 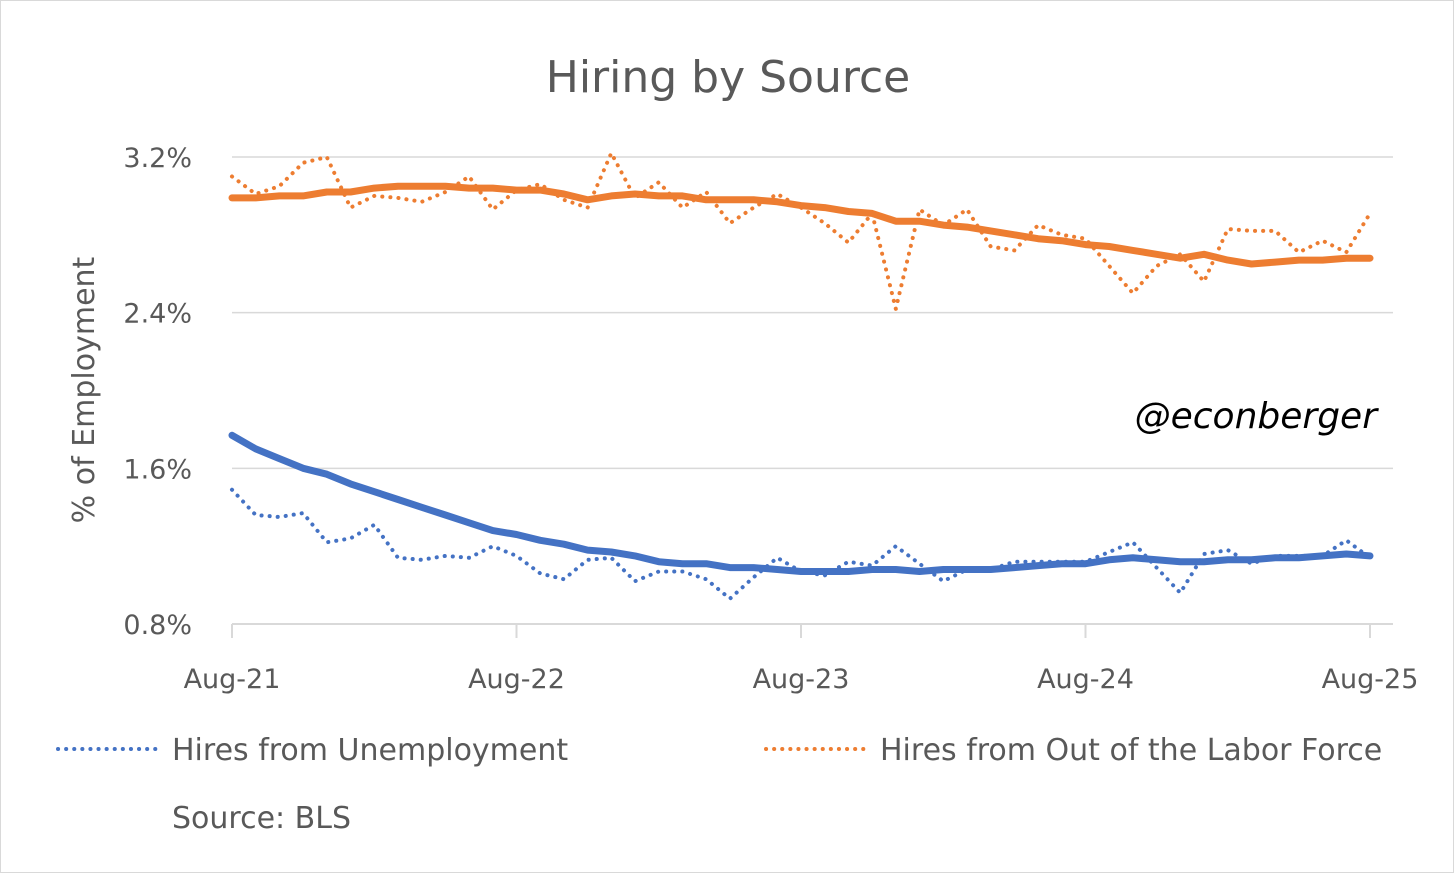 I want to click on y-tick-label: 3.2%, so click(x=157, y=158).